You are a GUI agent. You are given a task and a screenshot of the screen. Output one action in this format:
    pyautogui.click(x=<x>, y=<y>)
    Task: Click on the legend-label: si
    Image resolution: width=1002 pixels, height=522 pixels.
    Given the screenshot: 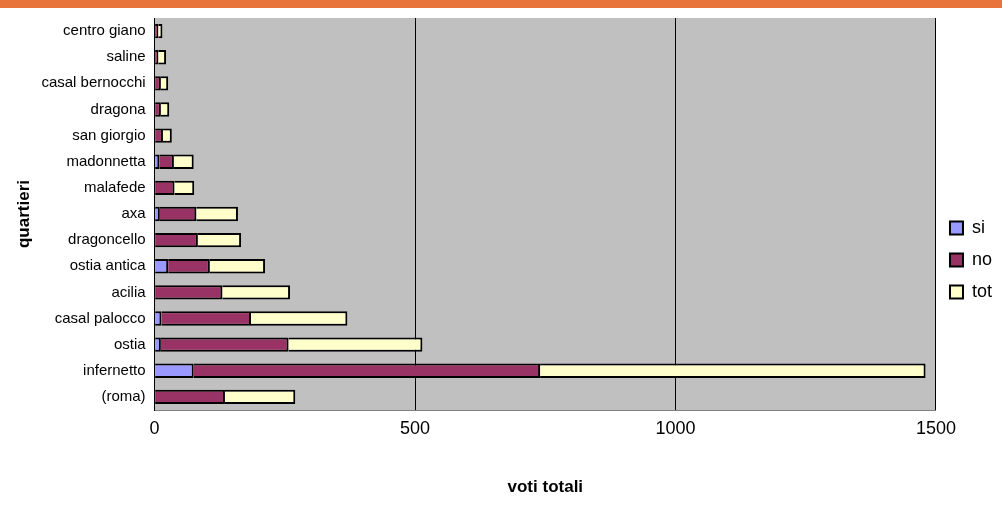 What is the action you would take?
    pyautogui.click(x=978, y=226)
    